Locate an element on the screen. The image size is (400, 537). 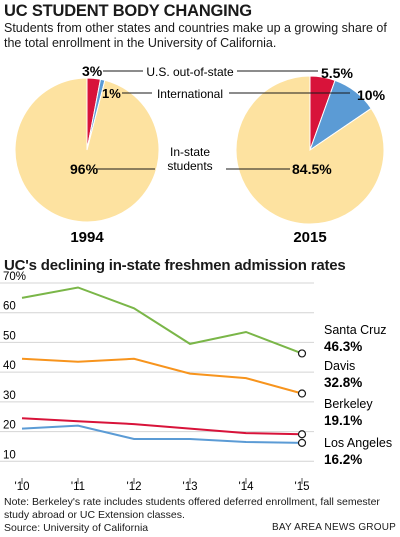
publisher-credit: BAY AREA NEWS GROUP is located at coordinates (333, 527).